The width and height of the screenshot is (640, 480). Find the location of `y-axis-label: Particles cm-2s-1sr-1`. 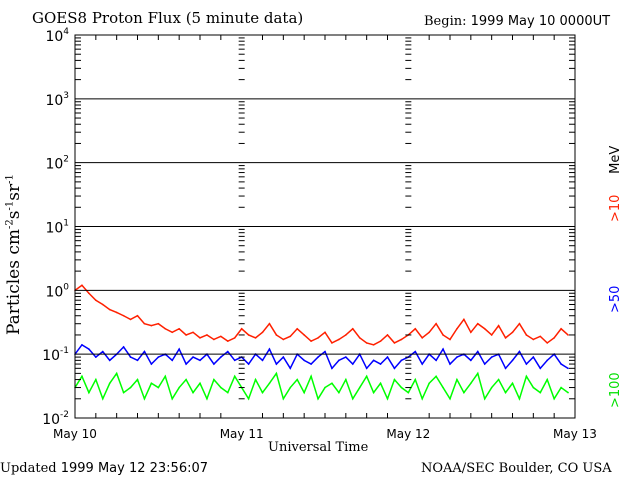

y-axis-label: Particles cm-2s-1sr-1 is located at coordinates (14, 254).